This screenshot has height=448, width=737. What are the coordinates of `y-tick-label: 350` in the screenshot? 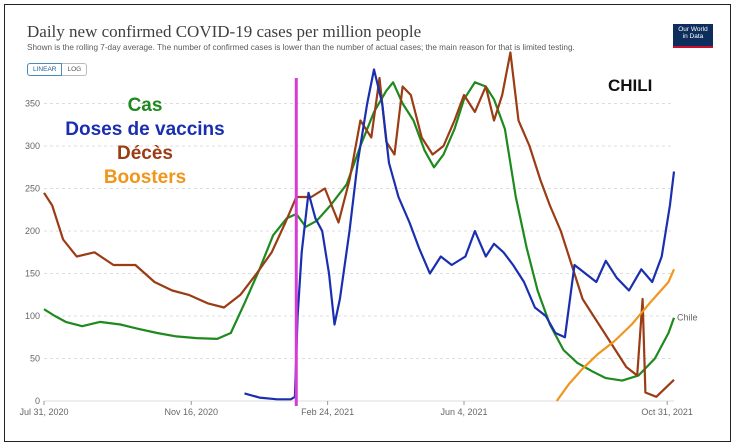 It's located at (32, 104).